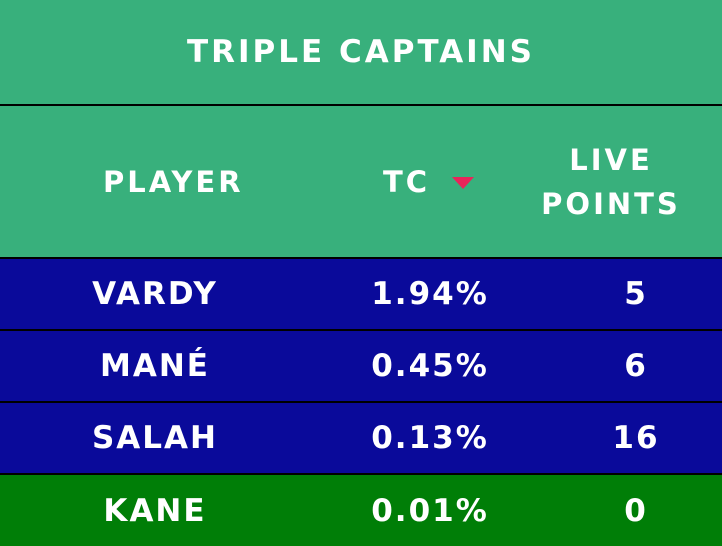 The width and height of the screenshot is (722, 546). I want to click on column-header-live-label: LIVE, so click(611, 159).